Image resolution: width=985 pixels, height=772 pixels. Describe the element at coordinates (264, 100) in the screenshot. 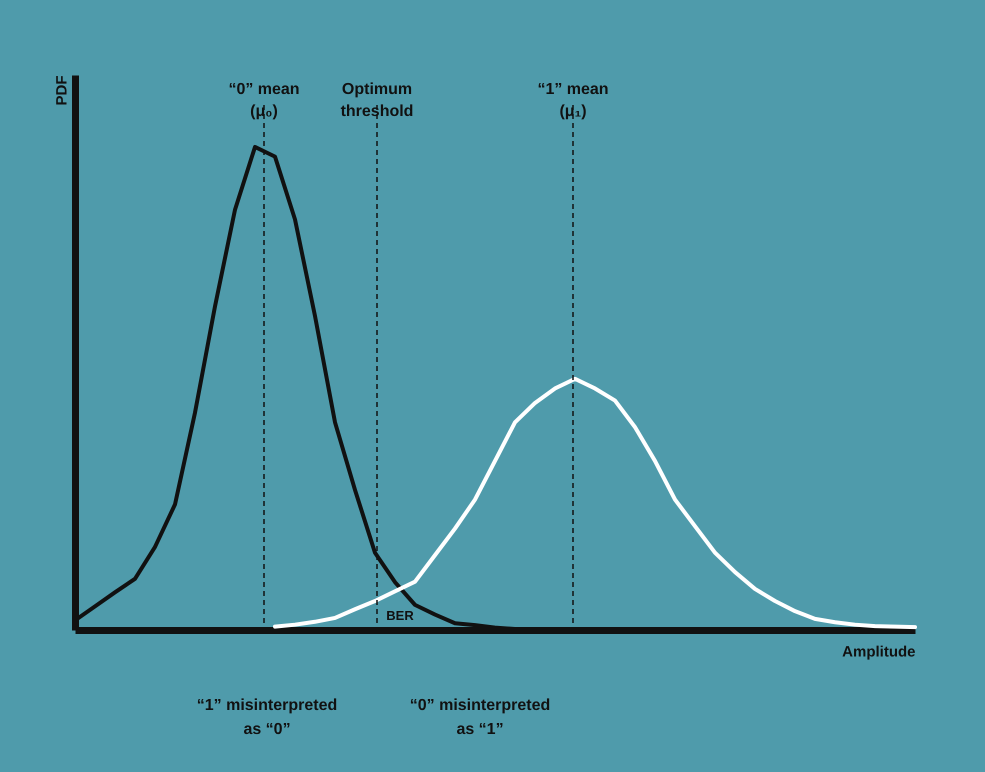

I see `text: “0” mean (μ₀)` at that location.